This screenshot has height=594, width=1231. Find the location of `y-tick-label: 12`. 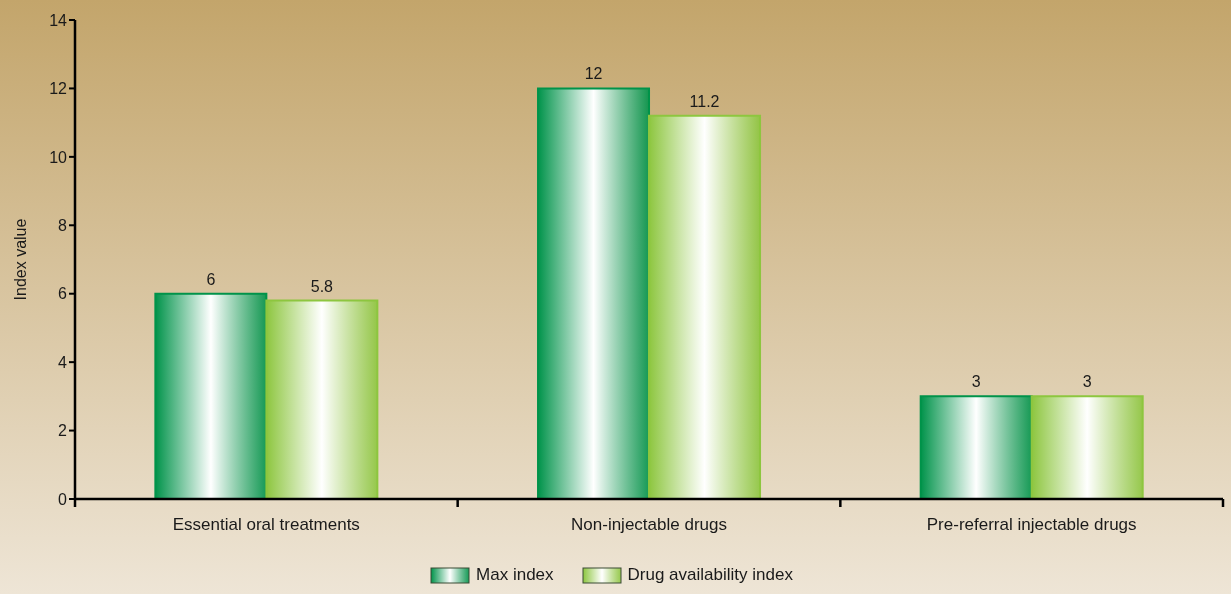

y-tick-label: 12 is located at coordinates (58, 89).